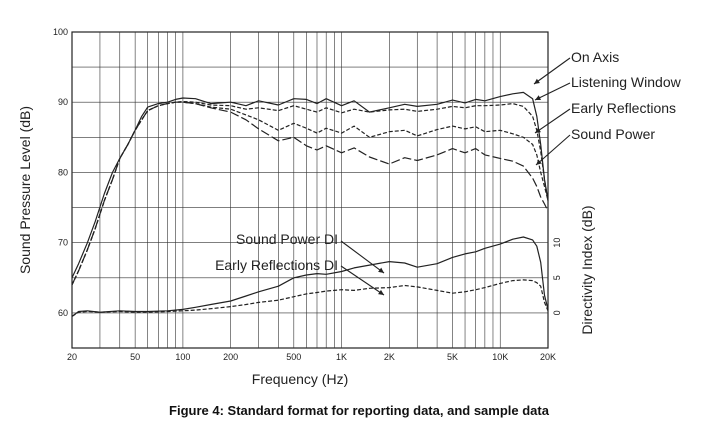  Describe the element at coordinates (552, 121) in the screenshot. I see `callout-leader-early-reflections` at that location.